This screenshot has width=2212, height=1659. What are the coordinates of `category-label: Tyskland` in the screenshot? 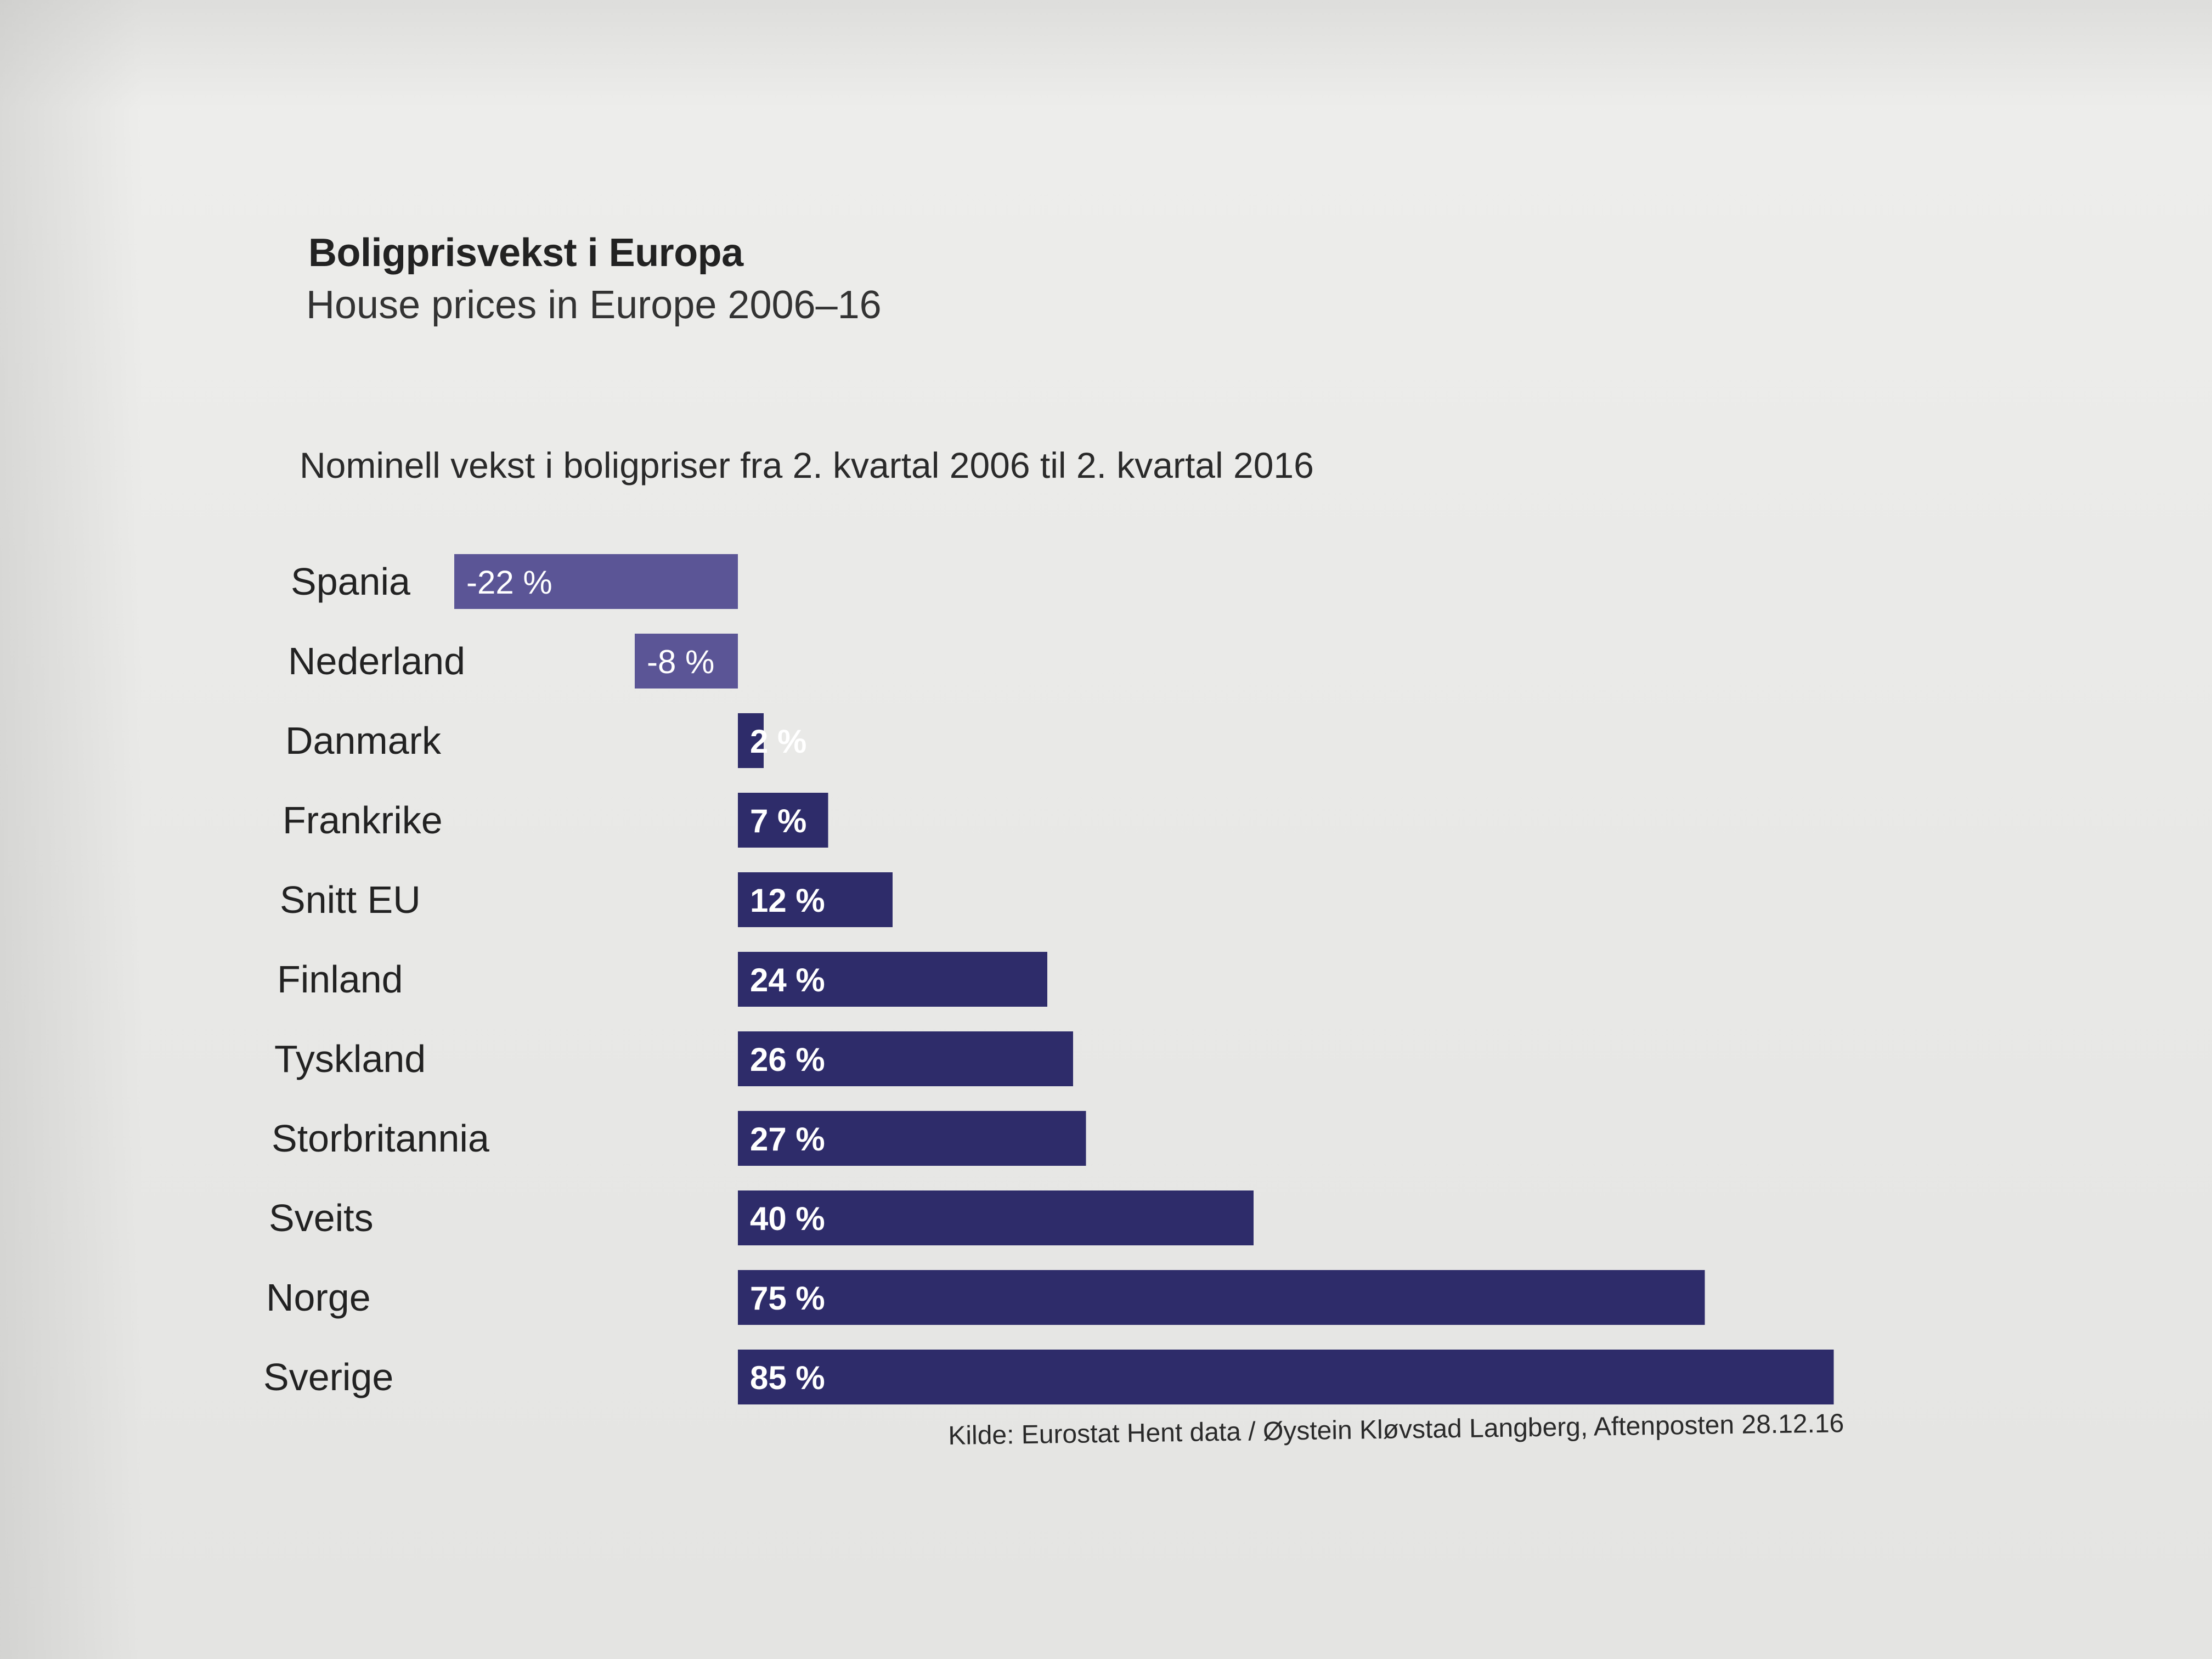 It's located at (350, 1058).